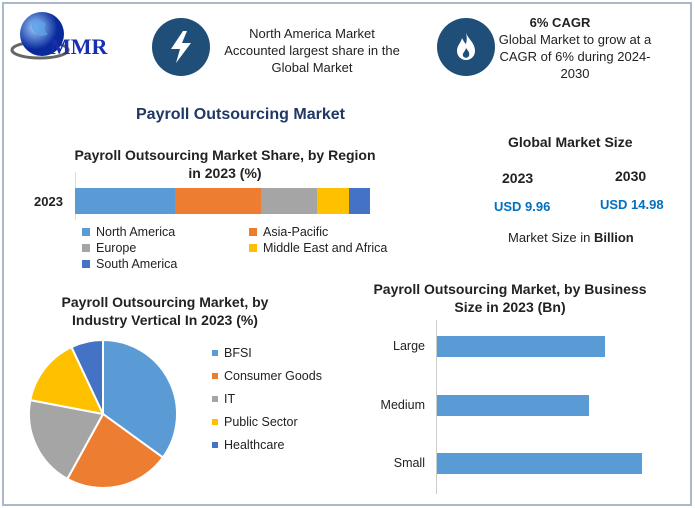  Describe the element at coordinates (79, 46) in the screenshot. I see `logo-text: MMR` at that location.